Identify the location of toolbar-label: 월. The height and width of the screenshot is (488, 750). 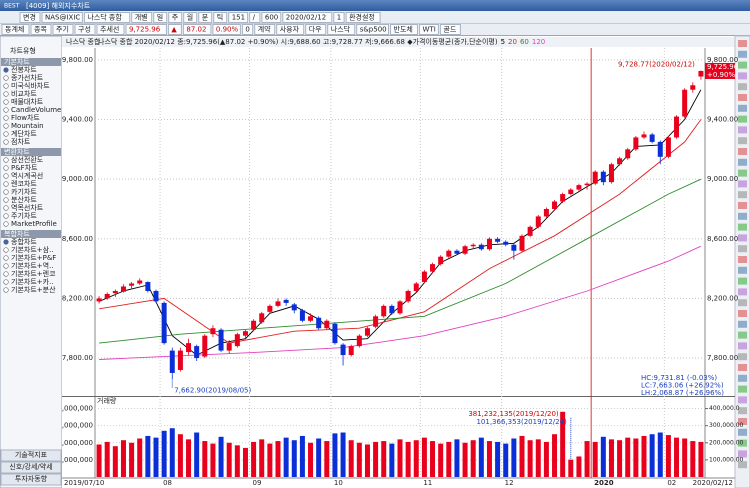
(190, 17).